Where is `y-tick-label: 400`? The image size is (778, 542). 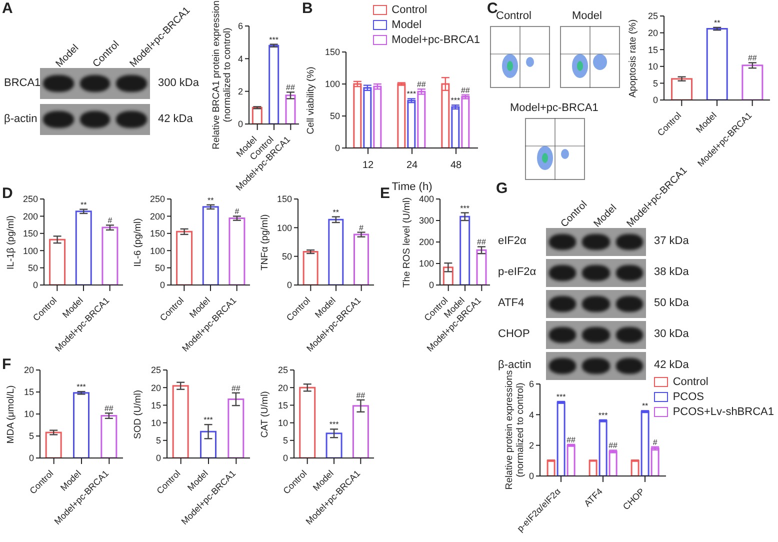
y-tick-label: 400 is located at coordinates (426, 199).